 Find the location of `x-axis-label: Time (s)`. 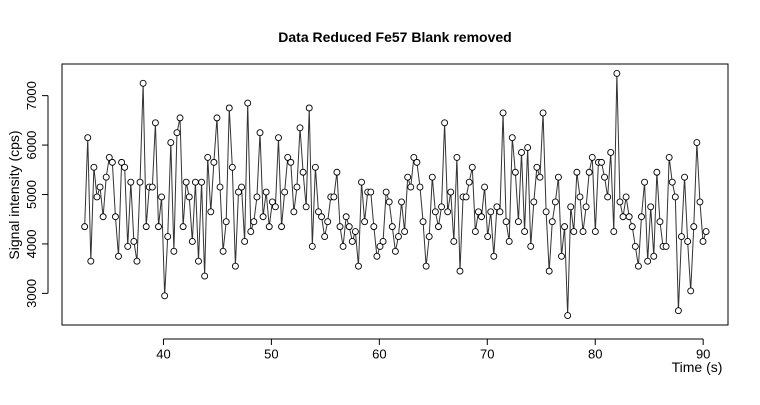

x-axis-label: Time (s) is located at coordinates (697, 367).